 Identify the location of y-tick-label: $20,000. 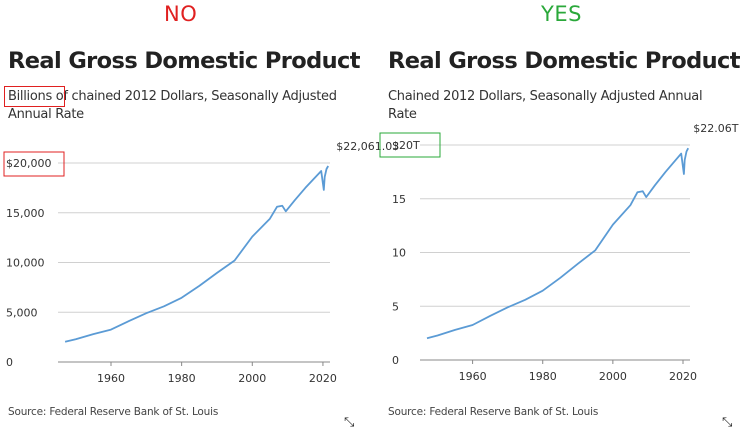
(29, 163).